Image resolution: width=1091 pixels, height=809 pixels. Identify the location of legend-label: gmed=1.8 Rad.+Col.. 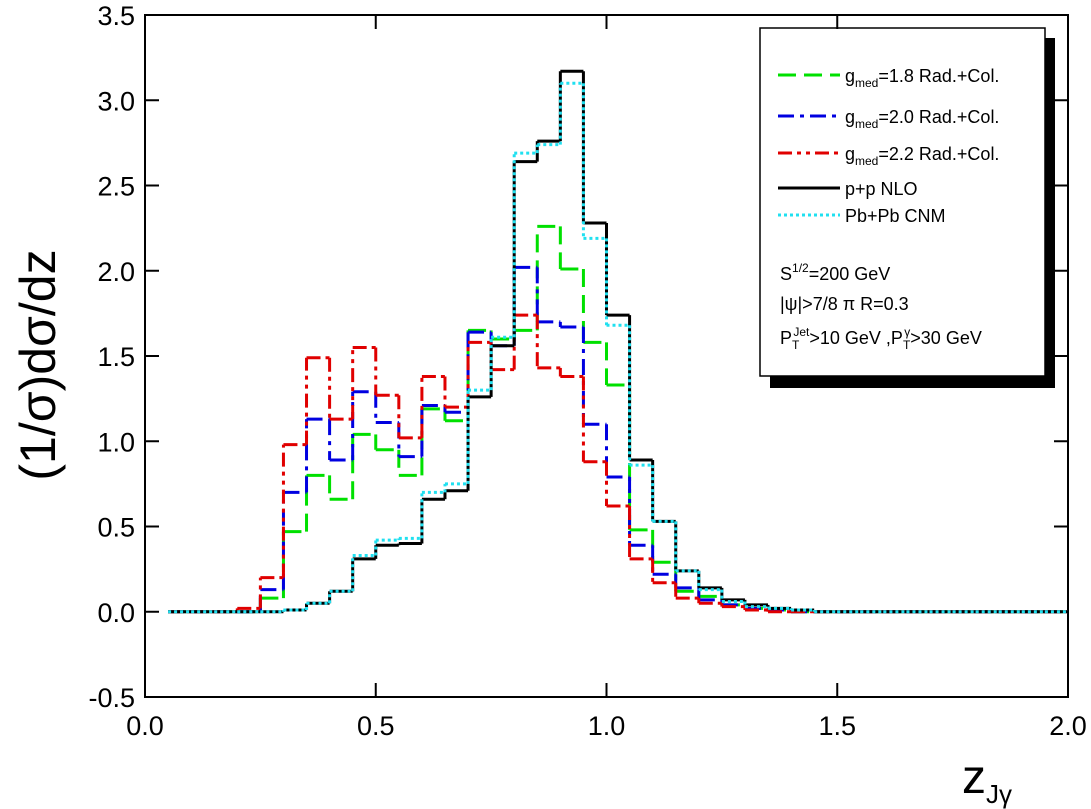
(922, 78).